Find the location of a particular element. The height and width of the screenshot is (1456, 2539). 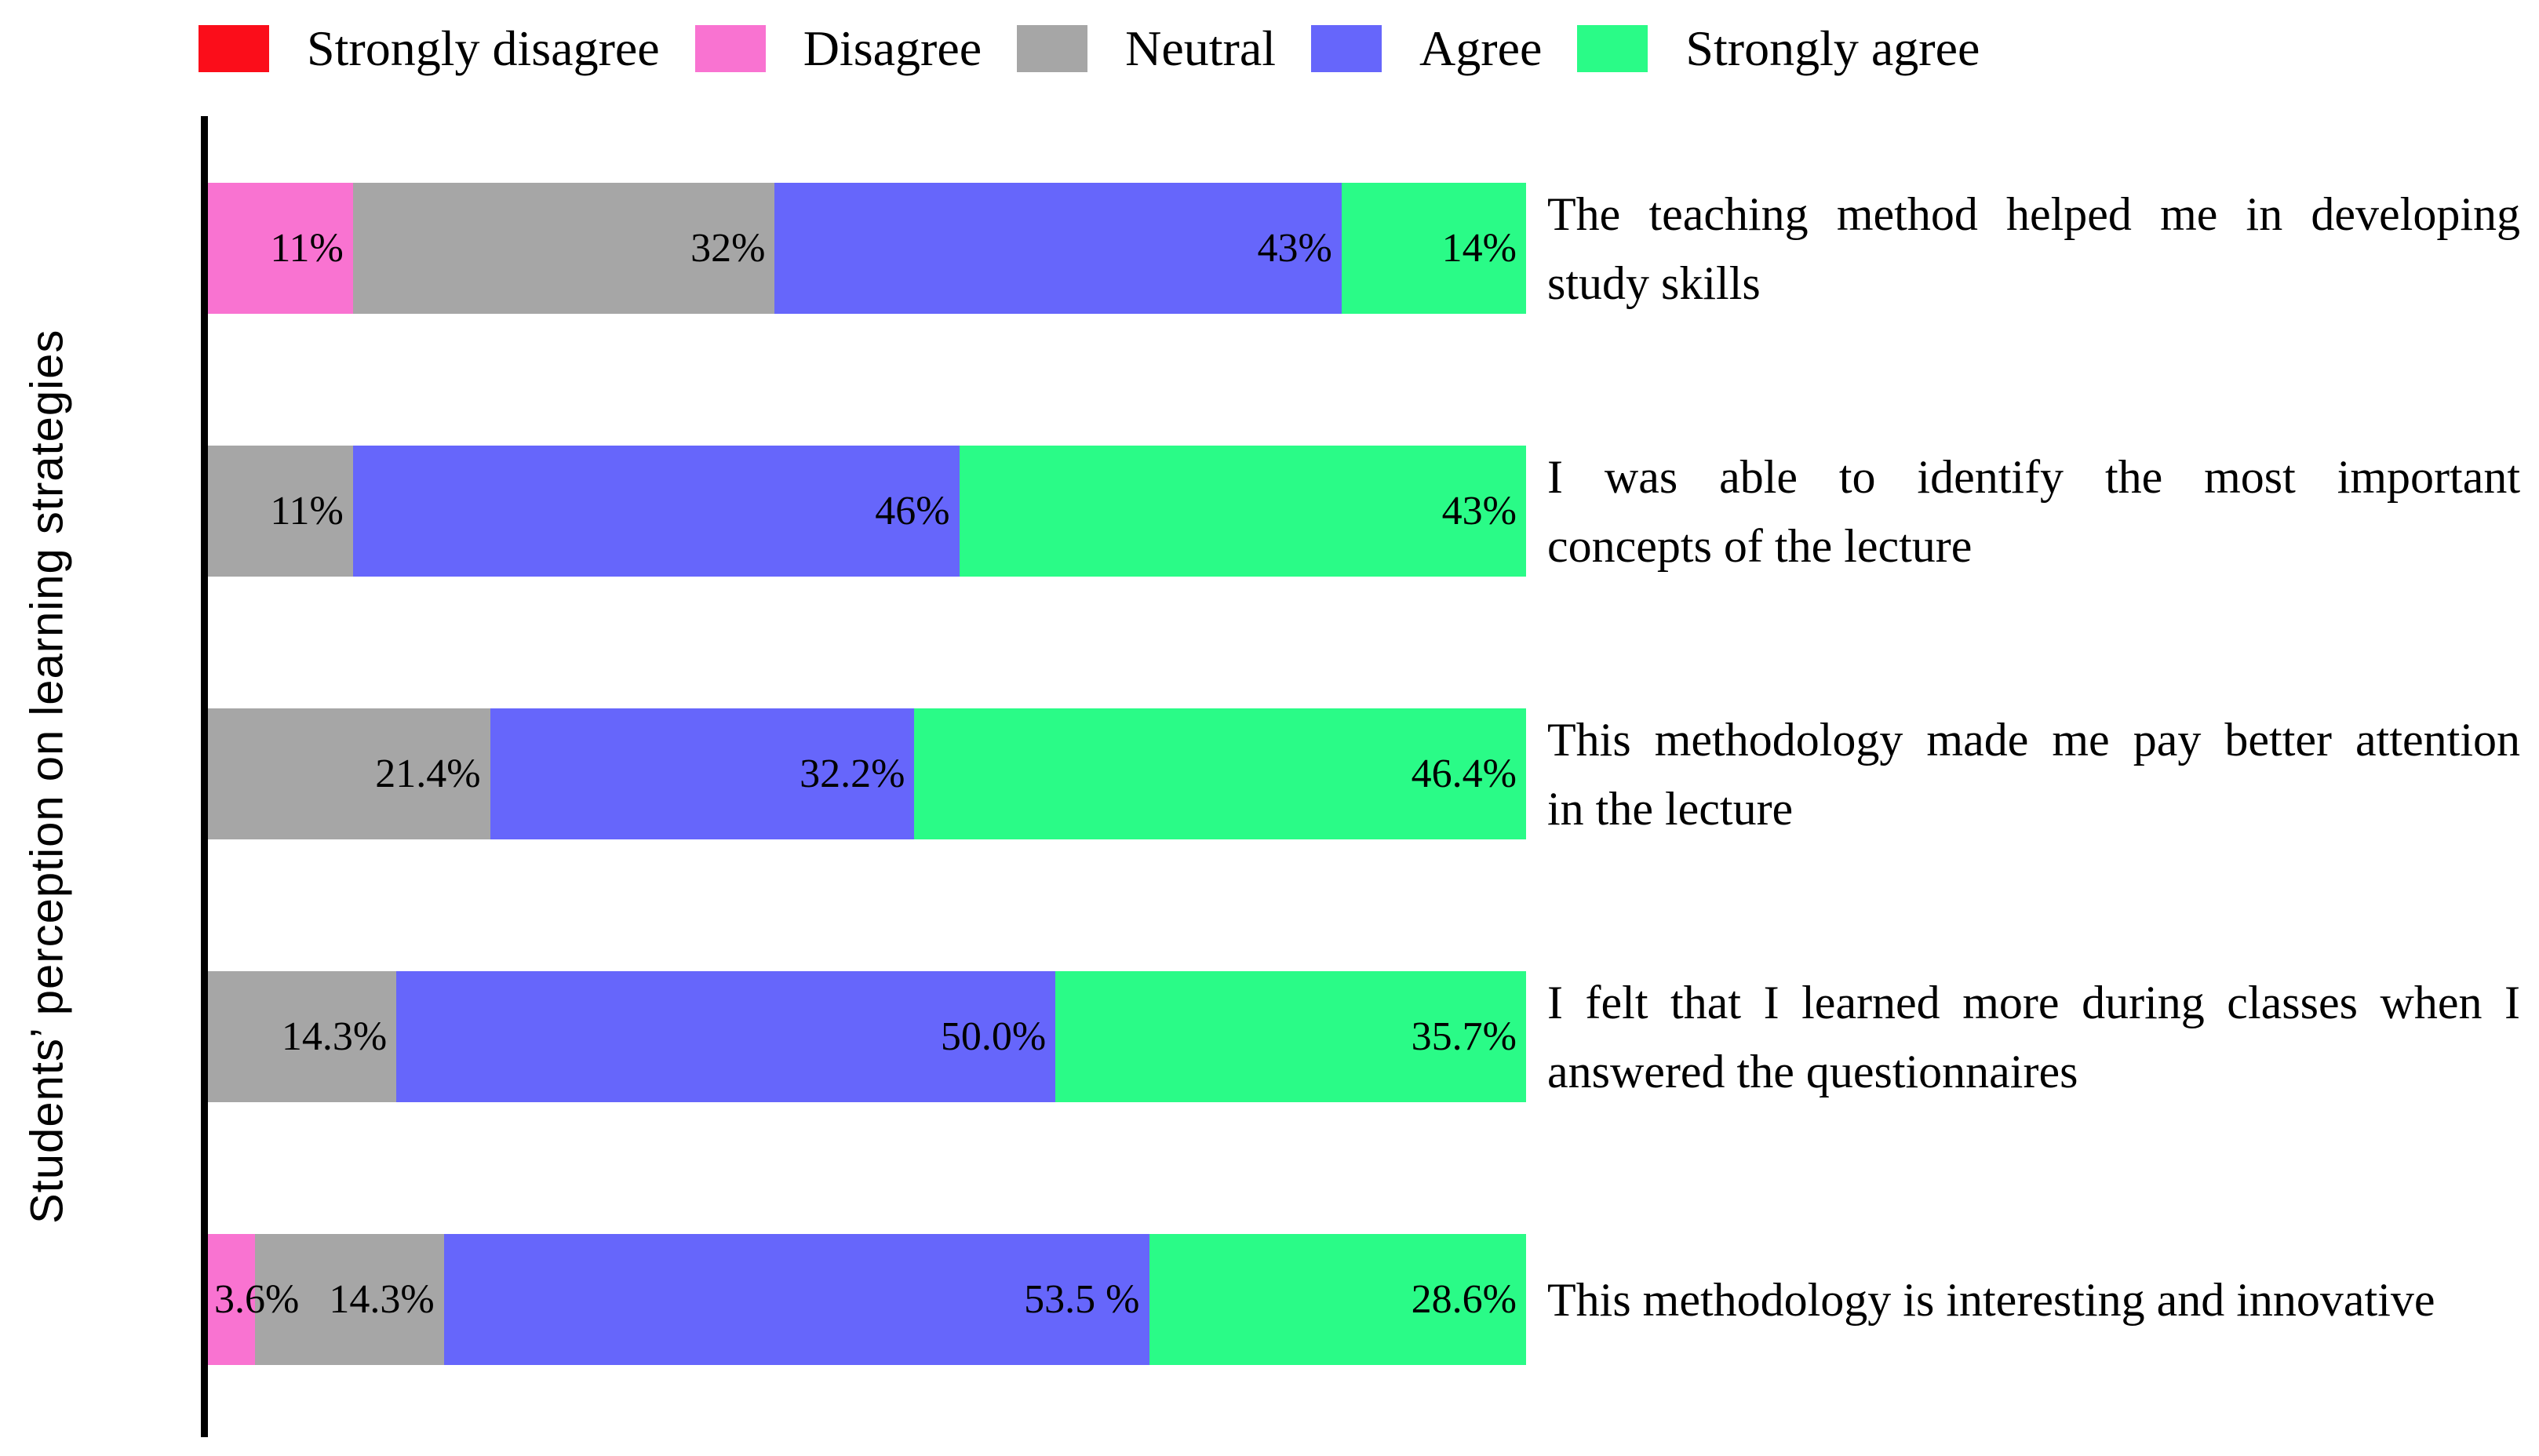

bar-segment-neutral: 11% is located at coordinates (280, 511).